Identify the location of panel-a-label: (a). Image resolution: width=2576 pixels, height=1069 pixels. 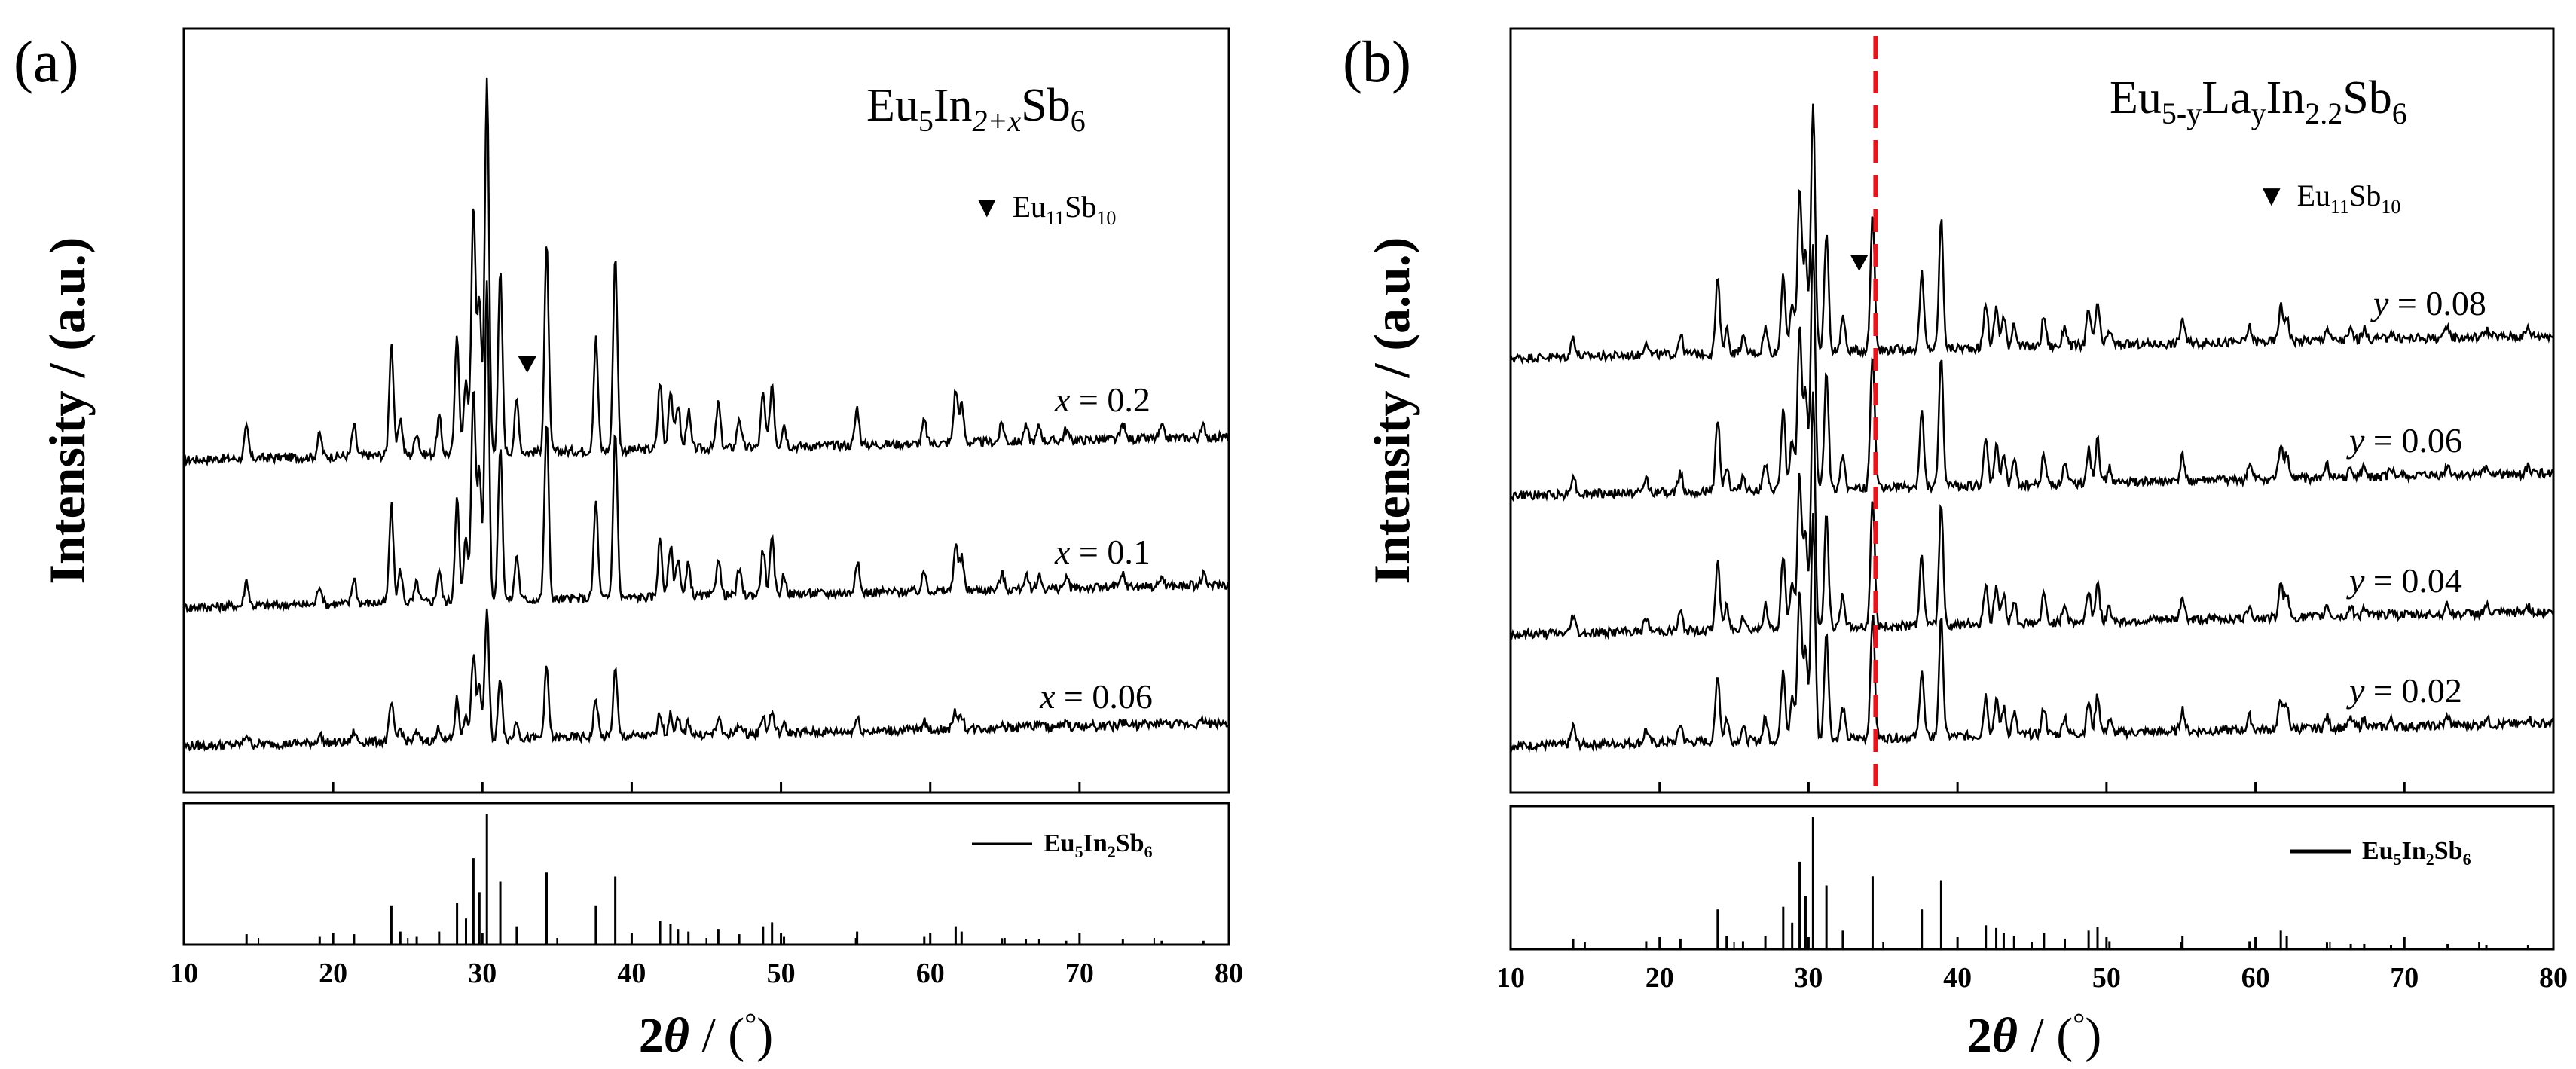
(46, 61).